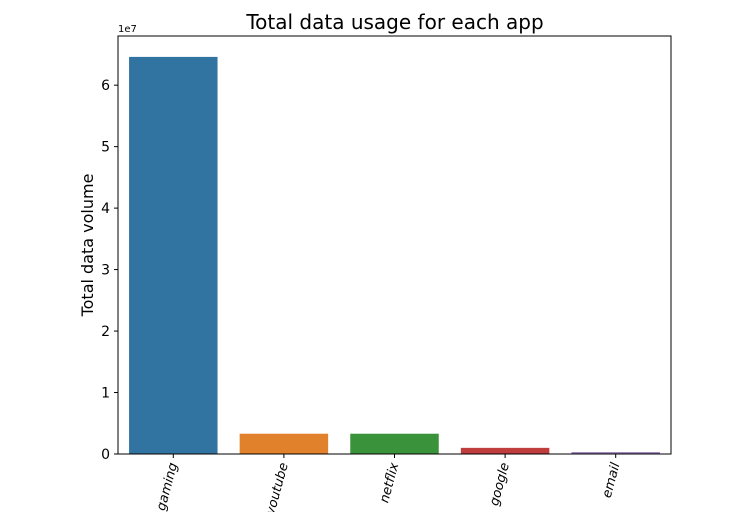 The image size is (738, 516). Describe the element at coordinates (612, 480) in the screenshot. I see `x-tick-label: email` at that location.